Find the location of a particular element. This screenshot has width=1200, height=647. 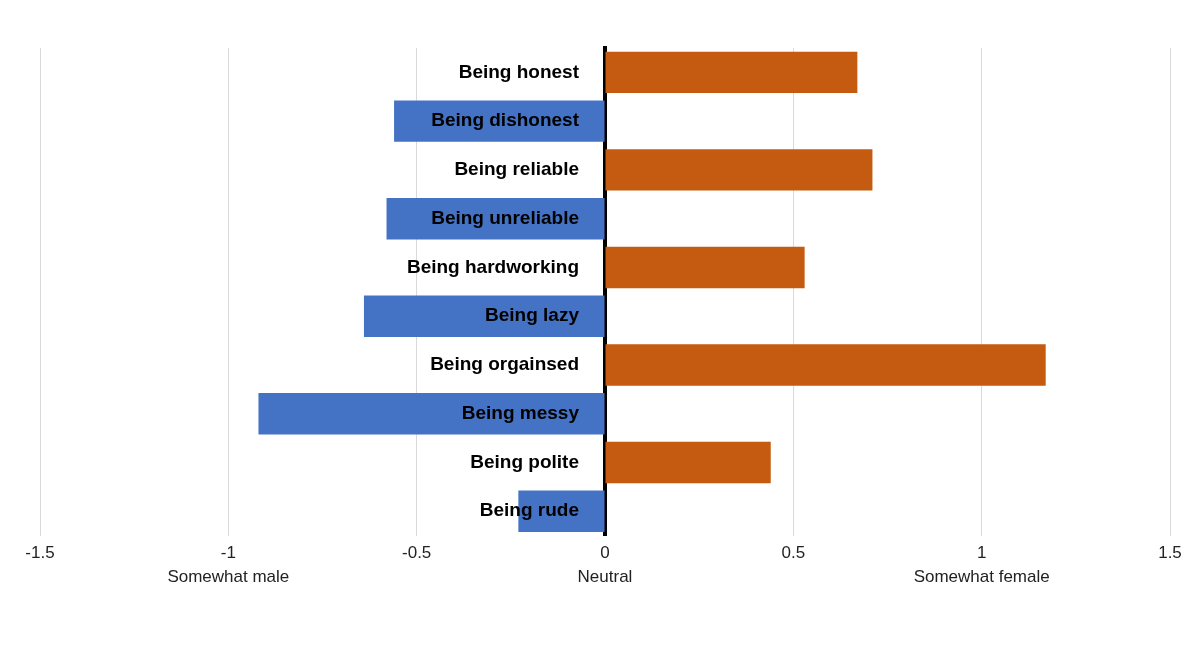

text: Somewhat female is located at coordinates (981, 577).